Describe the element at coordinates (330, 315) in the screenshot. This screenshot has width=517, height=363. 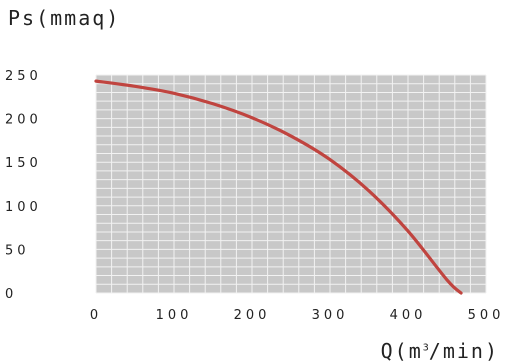
I see `x-tick-label-300: 300` at that location.